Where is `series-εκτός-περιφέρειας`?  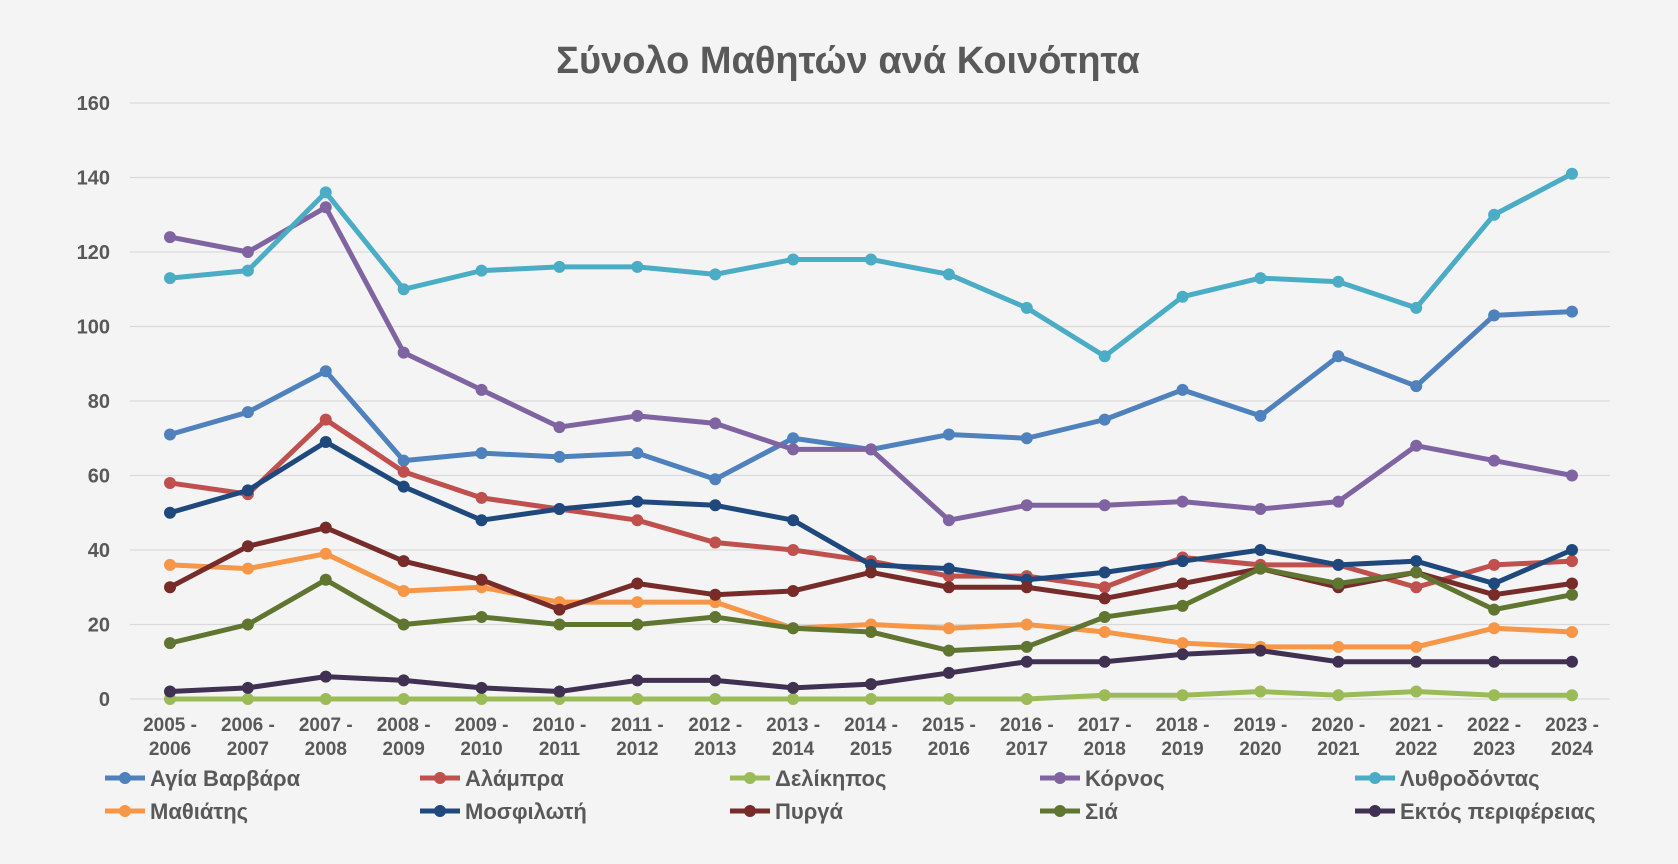 series-εκτός-περιφέρειας is located at coordinates (871, 671).